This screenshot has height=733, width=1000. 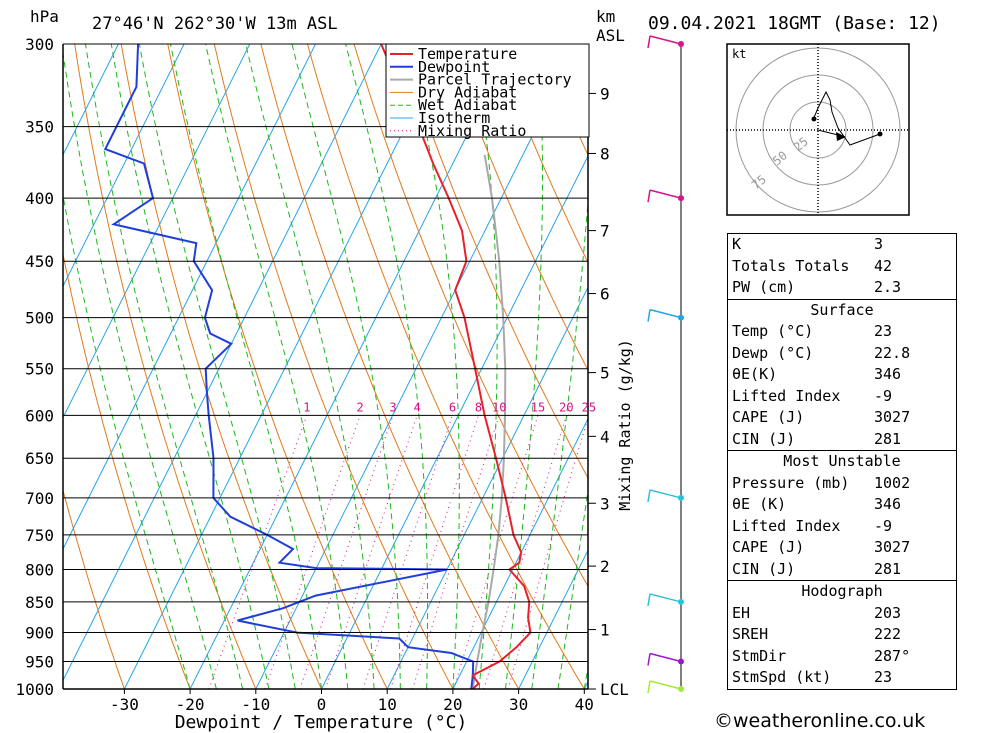 I want to click on surface-index-row: θE(K) 346, so click(x=842, y=375).